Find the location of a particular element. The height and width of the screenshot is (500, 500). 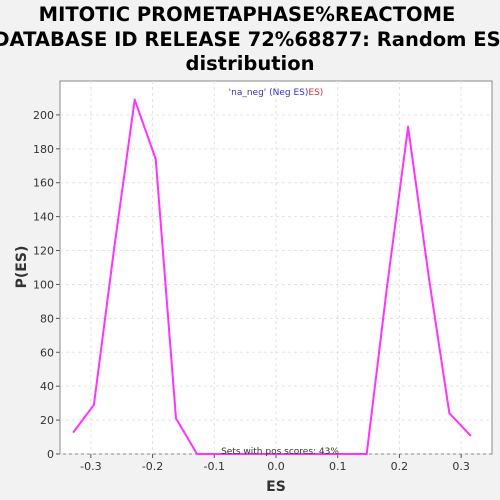

x-tick-label: 0.3 is located at coordinates (461, 466).